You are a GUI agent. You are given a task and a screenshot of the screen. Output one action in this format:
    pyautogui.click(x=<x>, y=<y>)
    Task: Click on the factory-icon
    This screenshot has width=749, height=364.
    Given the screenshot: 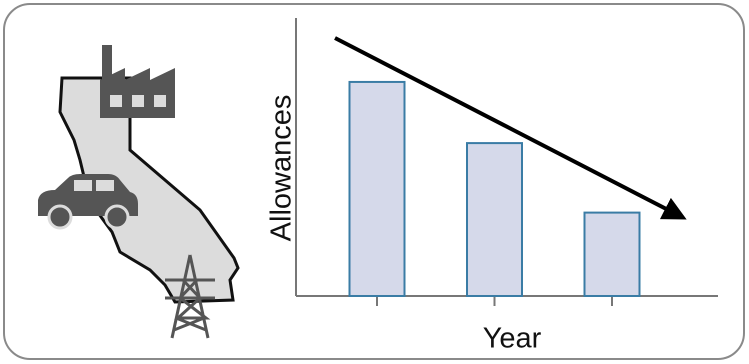 What is the action you would take?
    pyautogui.click(x=137, y=81)
    